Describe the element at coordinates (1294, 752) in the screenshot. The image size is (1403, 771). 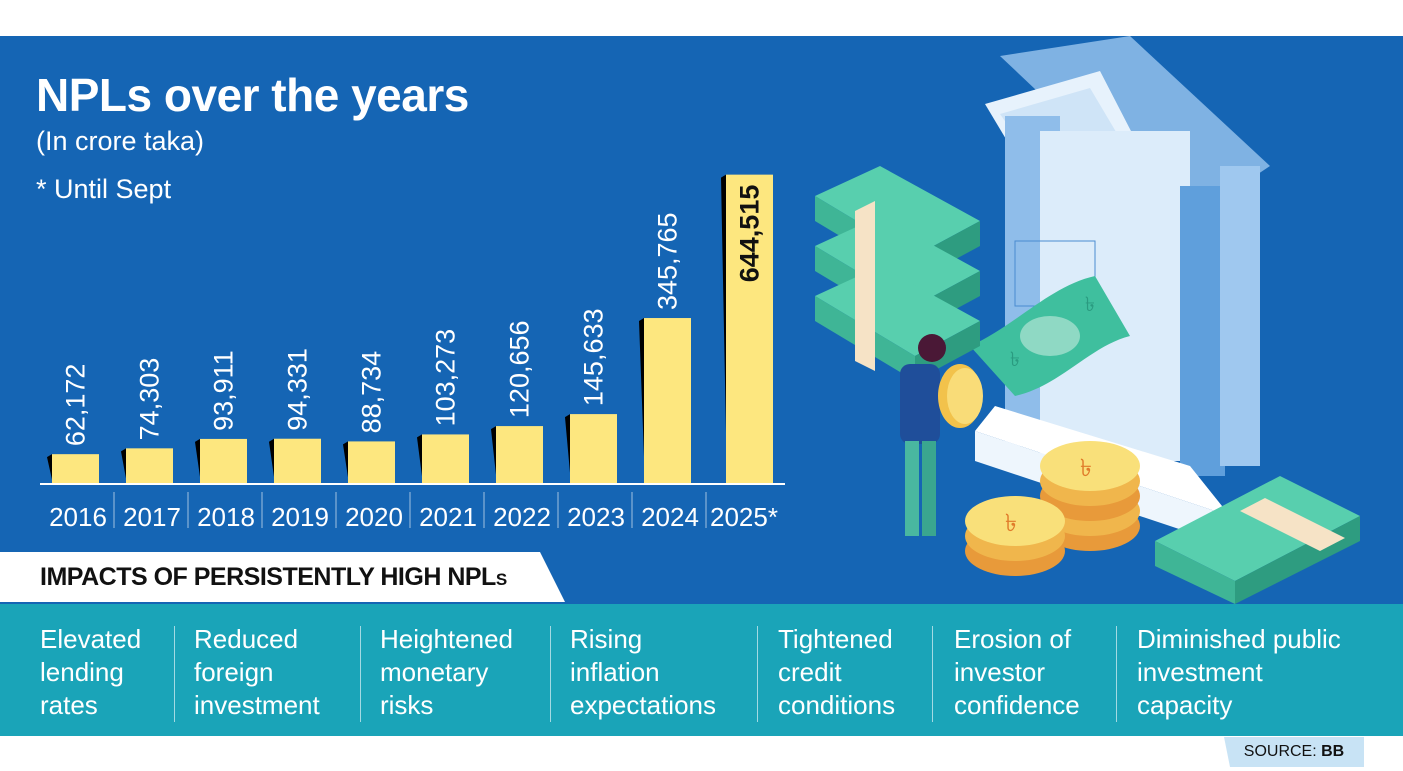
I see `source-tag: SOURCE: BB` at that location.